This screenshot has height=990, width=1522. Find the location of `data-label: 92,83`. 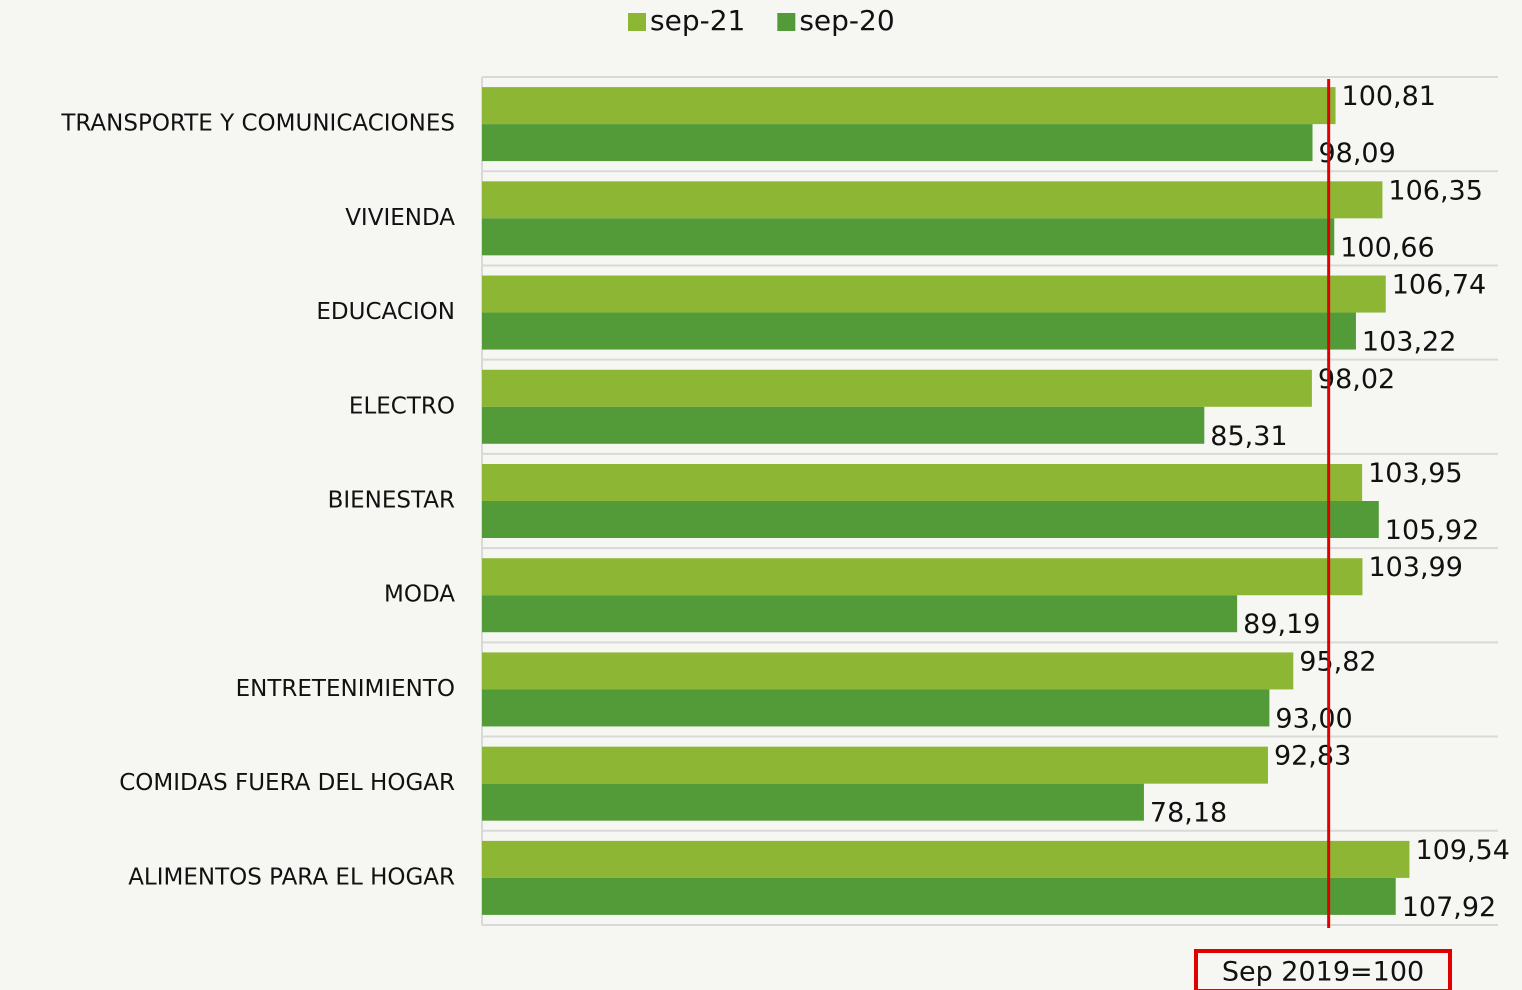

data-label: 92,83 is located at coordinates (1312, 756).